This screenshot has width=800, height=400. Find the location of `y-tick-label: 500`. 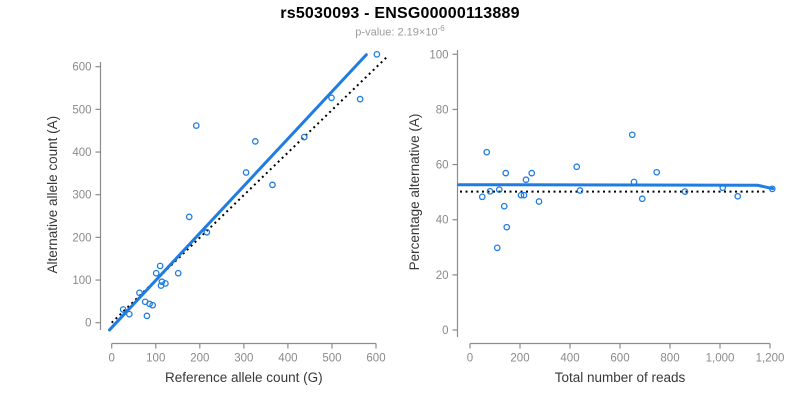

y-tick-label: 500 is located at coordinates (81, 110).